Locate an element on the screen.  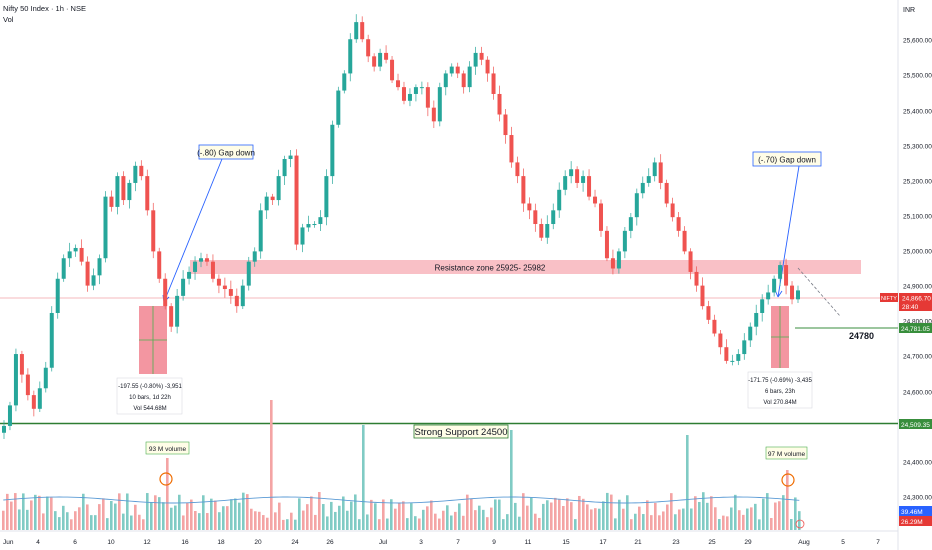
currency-label: INR is located at coordinates (909, 10).